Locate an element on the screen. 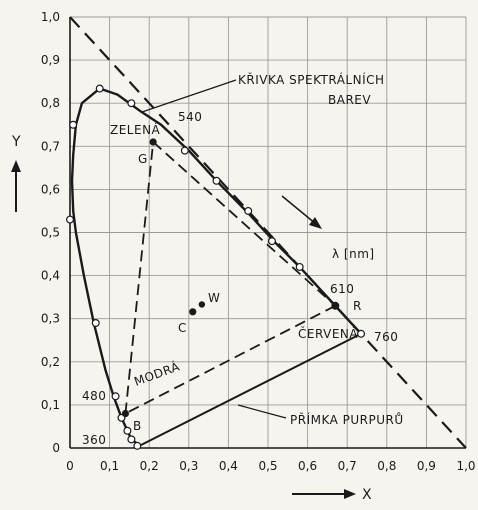 This screenshot has height=510, width=478. x-tick-label: 0 is located at coordinates (70, 466).